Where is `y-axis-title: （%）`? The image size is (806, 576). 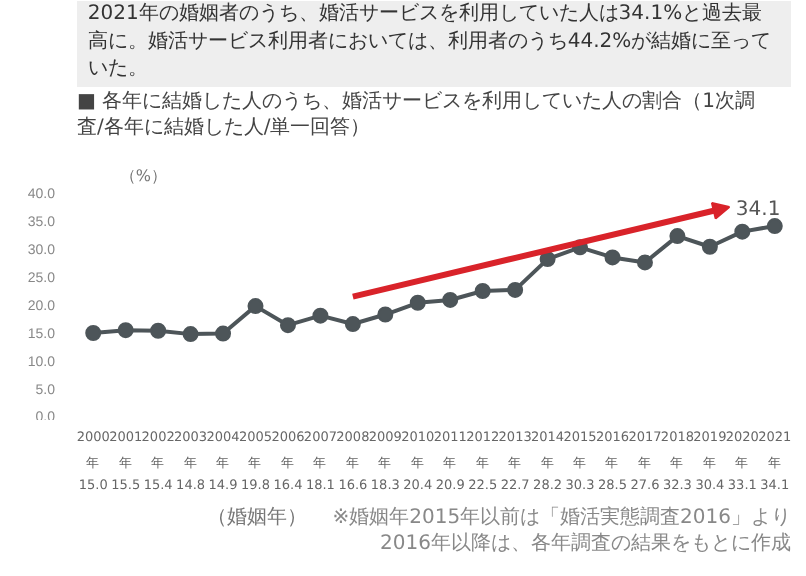 y-axis-title: （%） is located at coordinates (143, 176).